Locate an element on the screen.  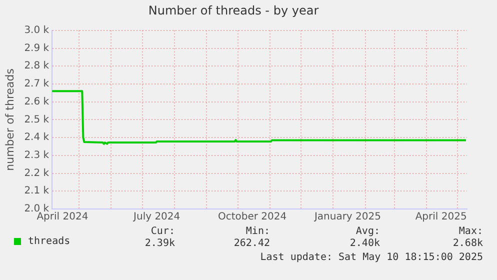
x-tick-label: October 2024 is located at coordinates (252, 217).